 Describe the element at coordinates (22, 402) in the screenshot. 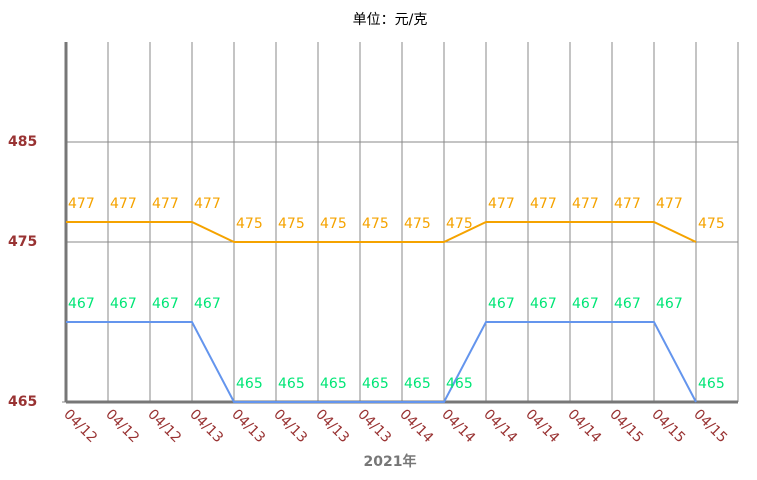

I see `y2-tick-label: 465` at that location.